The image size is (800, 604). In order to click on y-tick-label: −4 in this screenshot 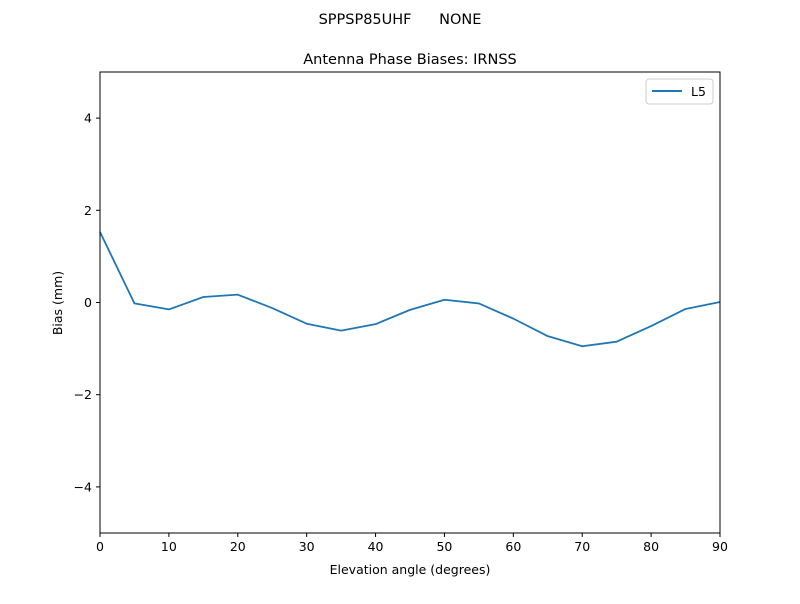, I will do `click(83, 486)`.